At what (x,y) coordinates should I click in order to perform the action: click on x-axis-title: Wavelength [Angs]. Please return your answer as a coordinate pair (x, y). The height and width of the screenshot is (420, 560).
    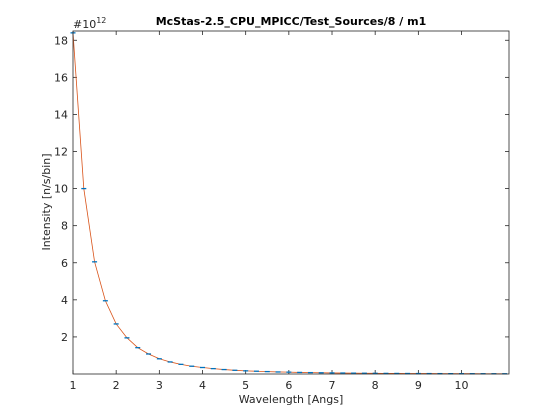
    Looking at the image, I should click on (291, 399).